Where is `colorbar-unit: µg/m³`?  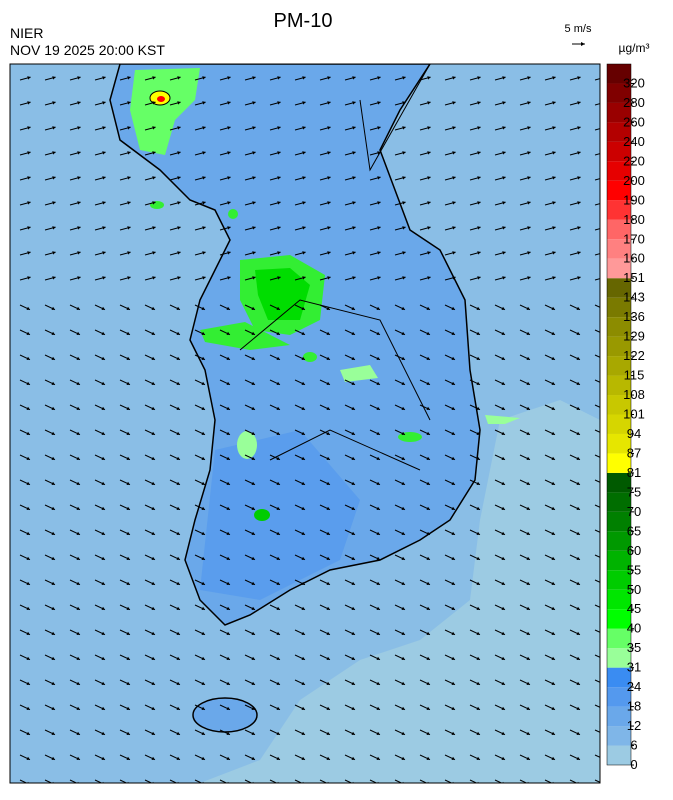 colorbar-unit: µg/m³ is located at coordinates (634, 48).